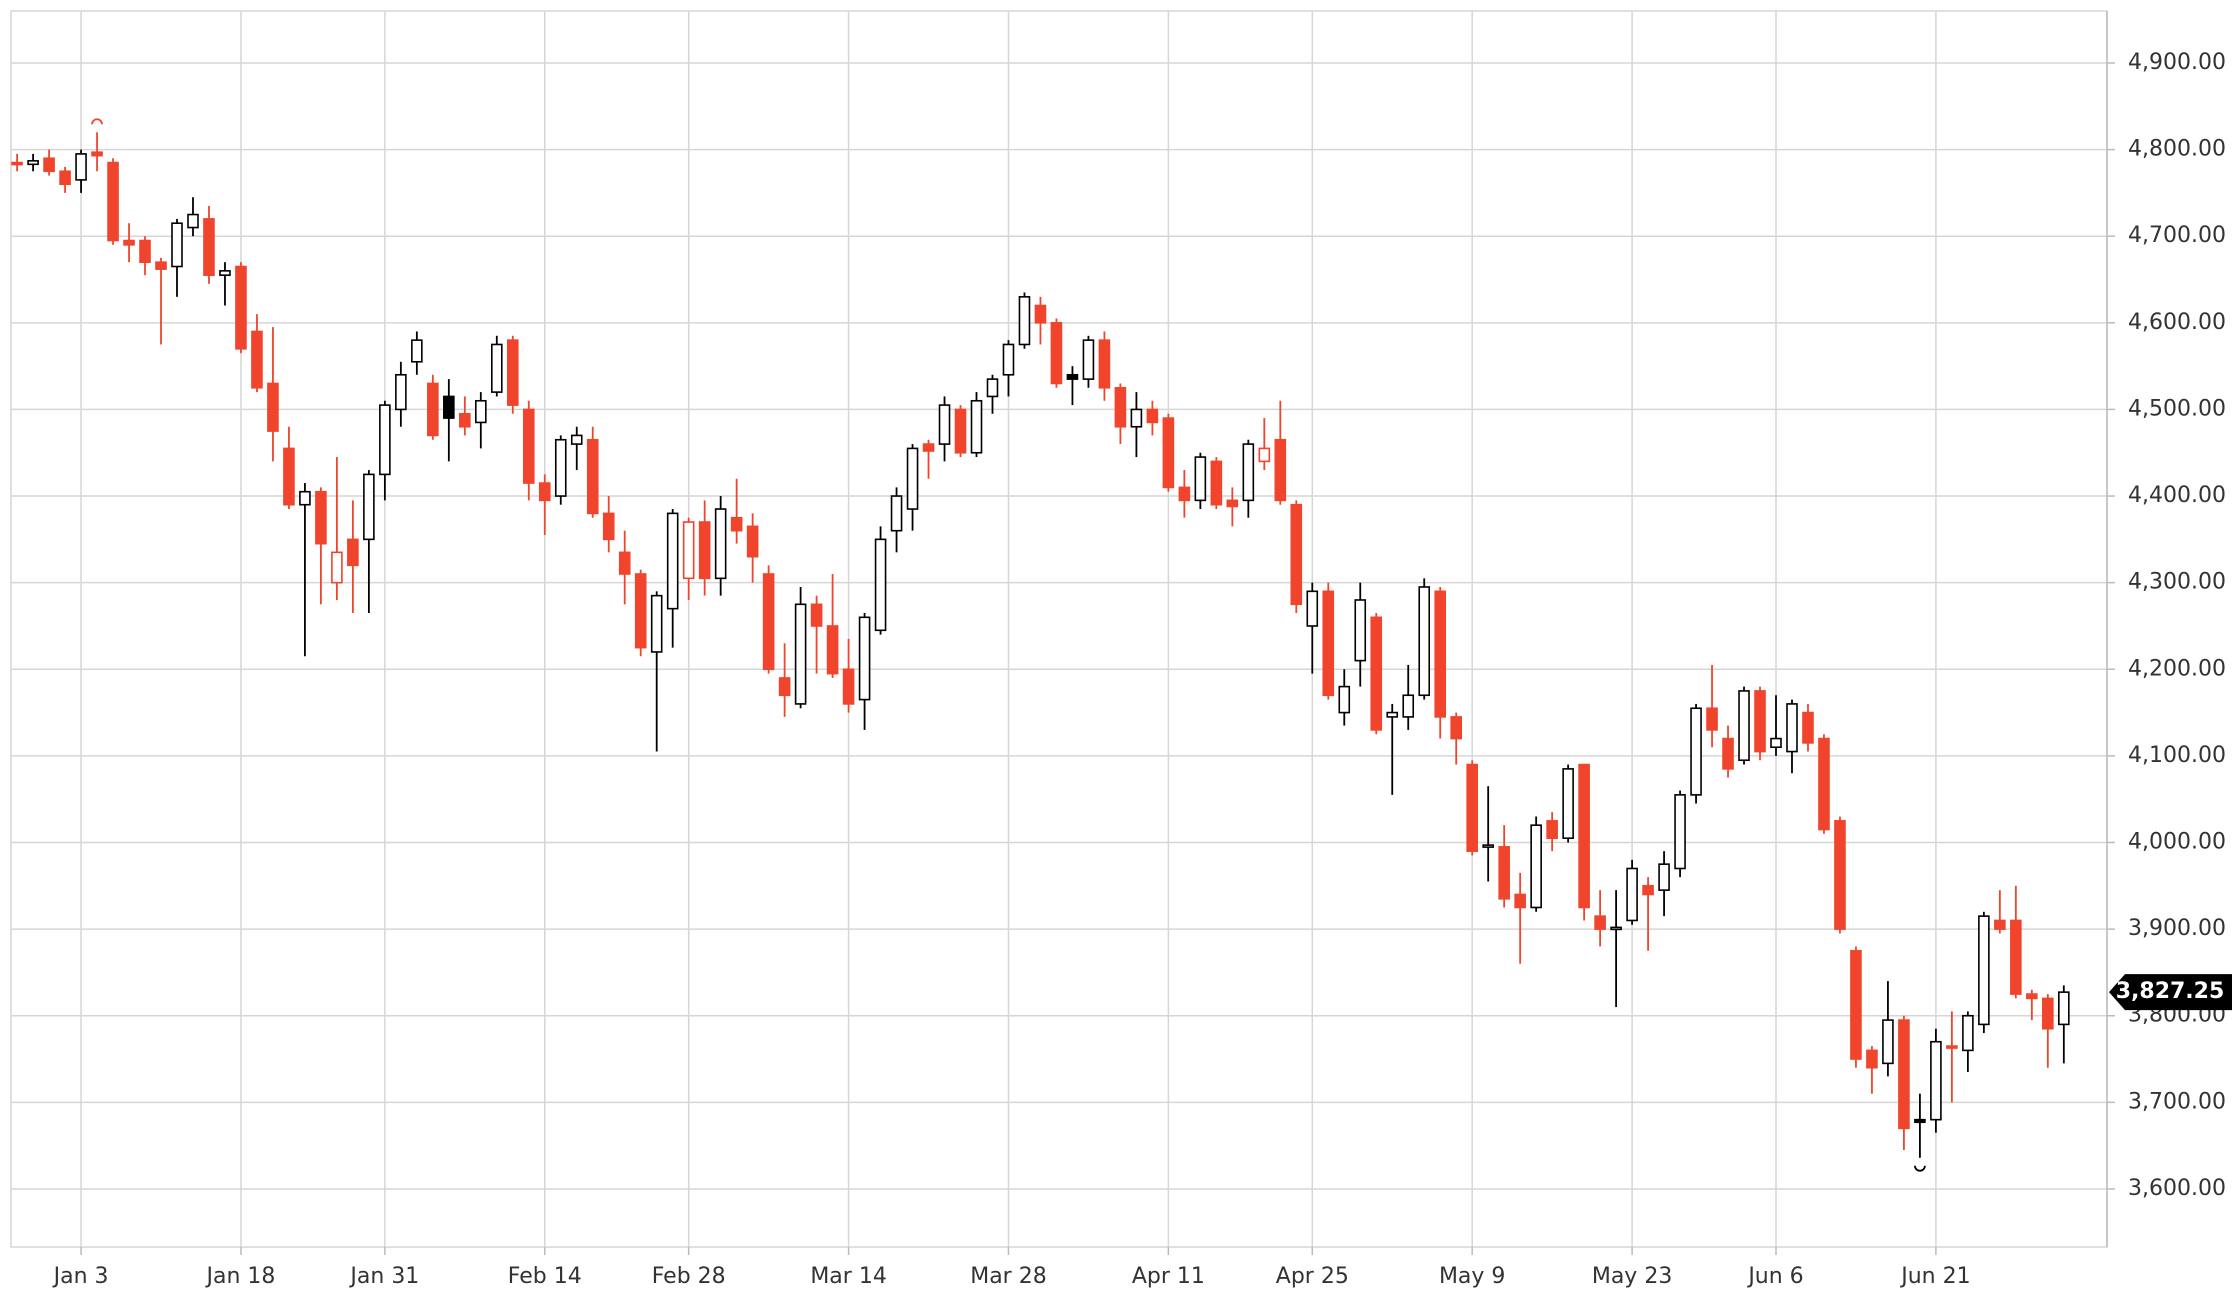 The width and height of the screenshot is (2232, 1292). What do you see at coordinates (545, 1276) in the screenshot?
I see `x-tick-label: Feb 14` at bounding box center [545, 1276].